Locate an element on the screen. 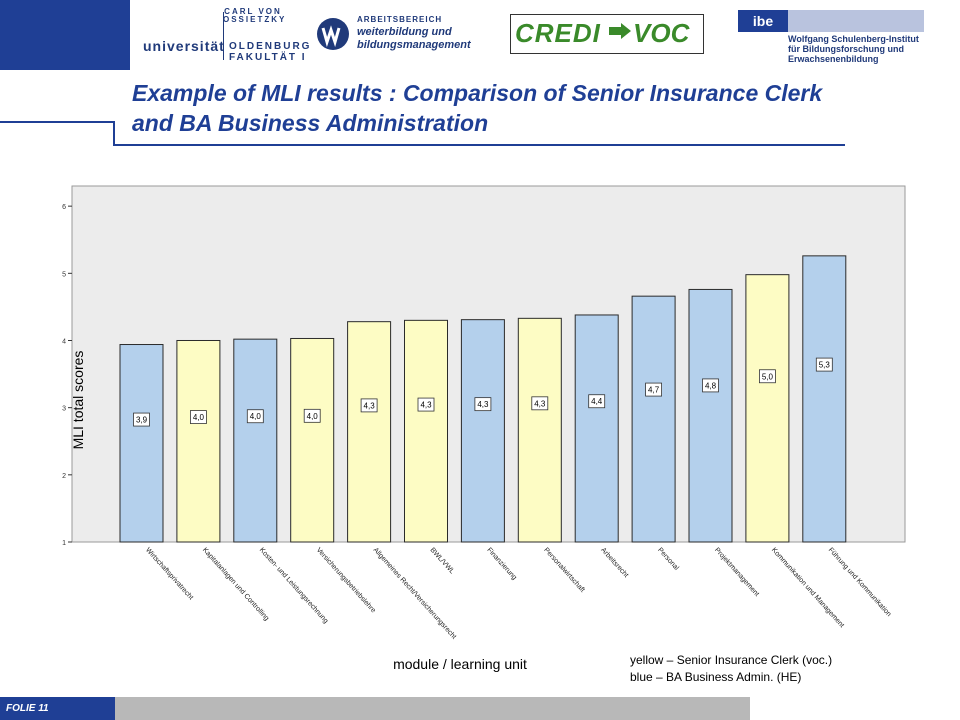  x-tick-label: Kosten- und Leistungsrechnung is located at coordinates (293, 586).